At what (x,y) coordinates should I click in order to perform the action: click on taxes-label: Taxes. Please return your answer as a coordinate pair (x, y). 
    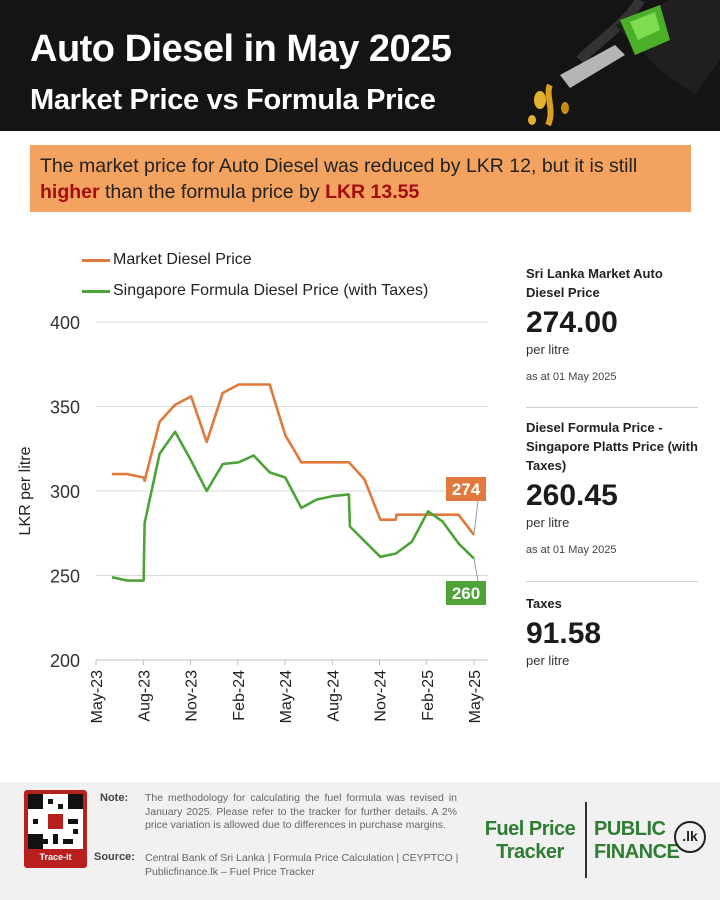
    Looking at the image, I should click on (544, 603).